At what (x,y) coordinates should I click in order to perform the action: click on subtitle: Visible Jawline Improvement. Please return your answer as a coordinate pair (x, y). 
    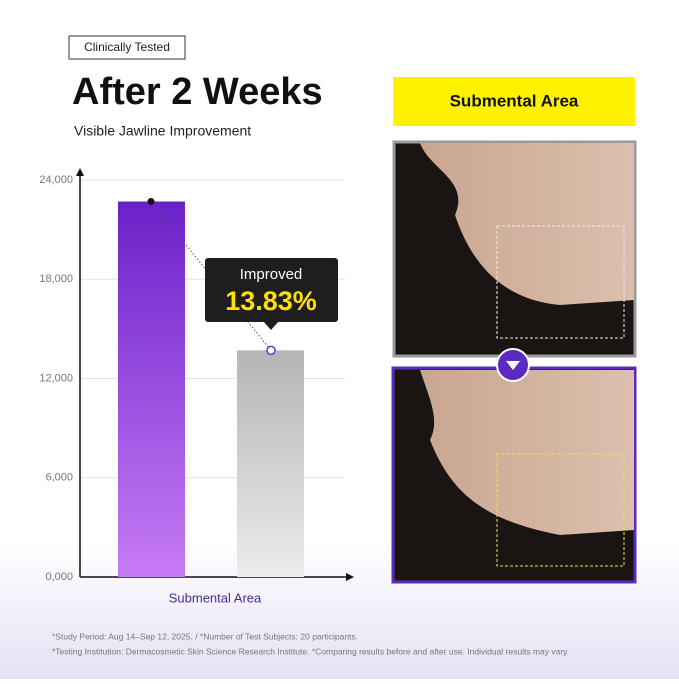
    Looking at the image, I should click on (162, 131).